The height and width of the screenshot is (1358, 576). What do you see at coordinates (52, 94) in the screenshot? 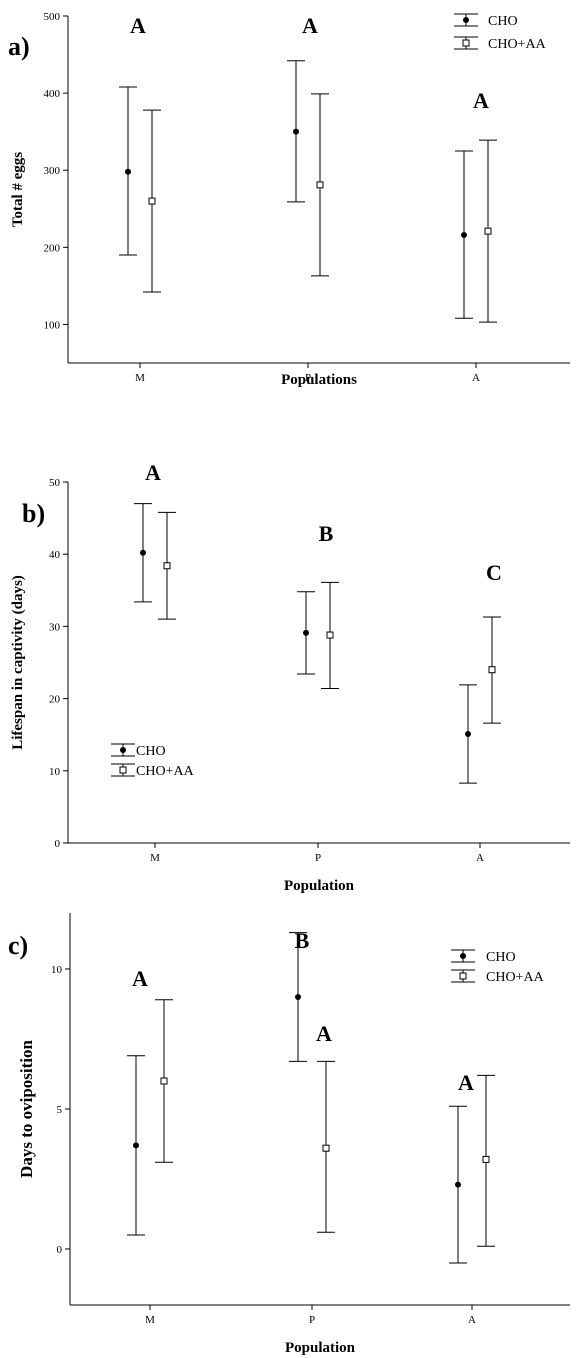
I see `y-tick-label: 400` at bounding box center [52, 94].